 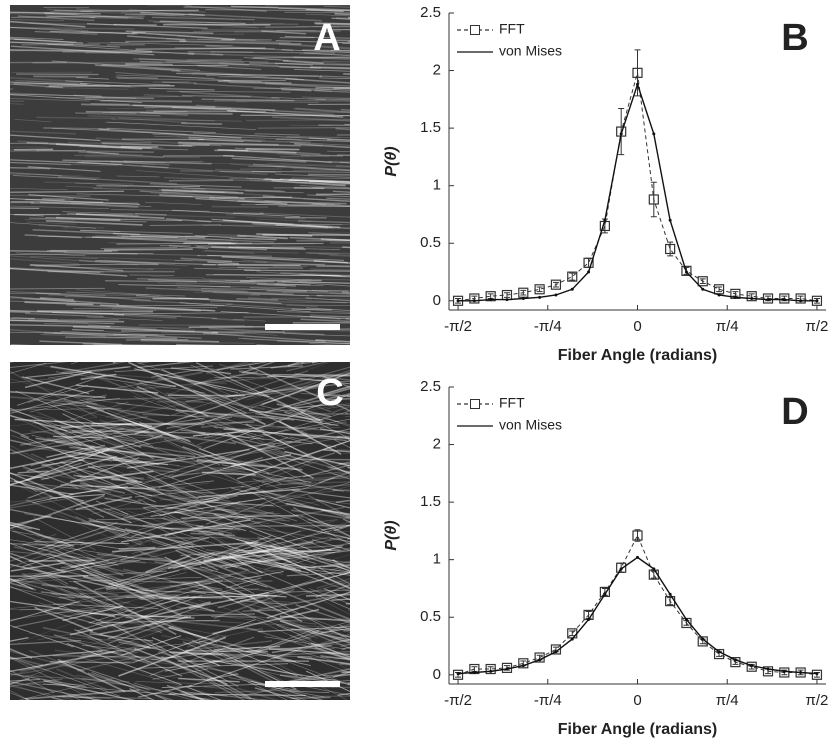 I want to click on panel-label: C, so click(x=329, y=393).